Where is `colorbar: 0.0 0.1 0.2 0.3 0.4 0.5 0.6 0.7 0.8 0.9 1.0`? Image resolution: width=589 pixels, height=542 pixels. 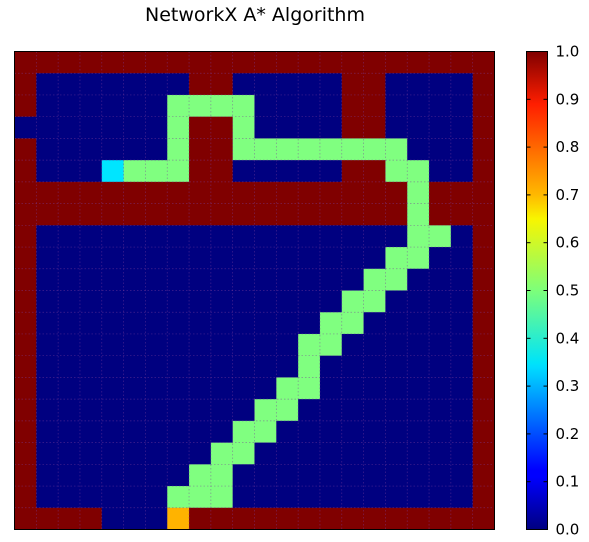
colorbar: 0.0 0.1 0.2 0.3 0.4 0.5 0.6 0.7 0.8 0.9 1.0 is located at coordinates (552, 291).